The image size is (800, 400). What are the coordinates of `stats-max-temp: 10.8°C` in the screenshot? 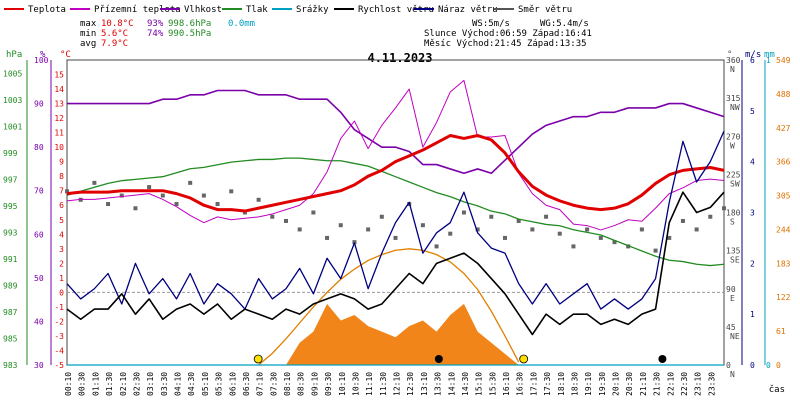 It's located at (117, 24).